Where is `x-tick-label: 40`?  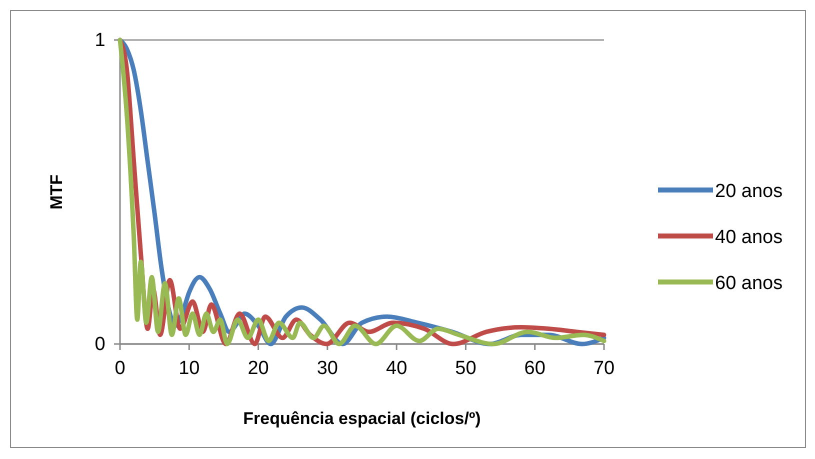
x-tick-label: 40 is located at coordinates (397, 368).